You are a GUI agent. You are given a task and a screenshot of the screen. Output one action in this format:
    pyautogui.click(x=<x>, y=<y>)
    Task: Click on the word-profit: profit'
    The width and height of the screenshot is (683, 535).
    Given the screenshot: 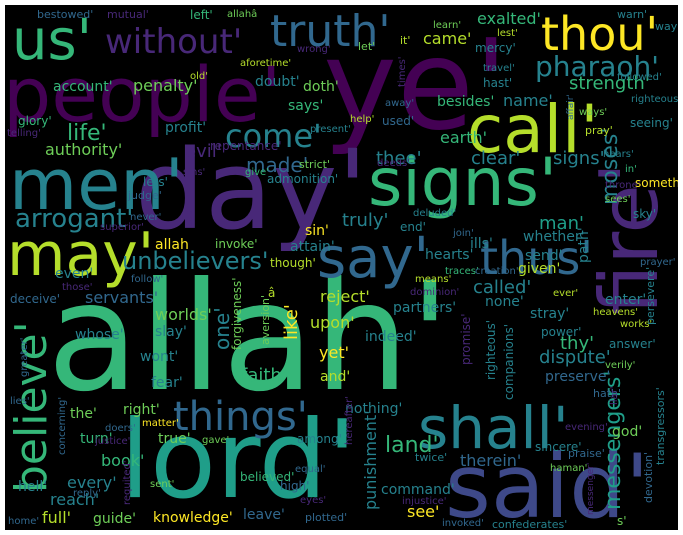 What is the action you would take?
    pyautogui.click(x=186, y=128)
    